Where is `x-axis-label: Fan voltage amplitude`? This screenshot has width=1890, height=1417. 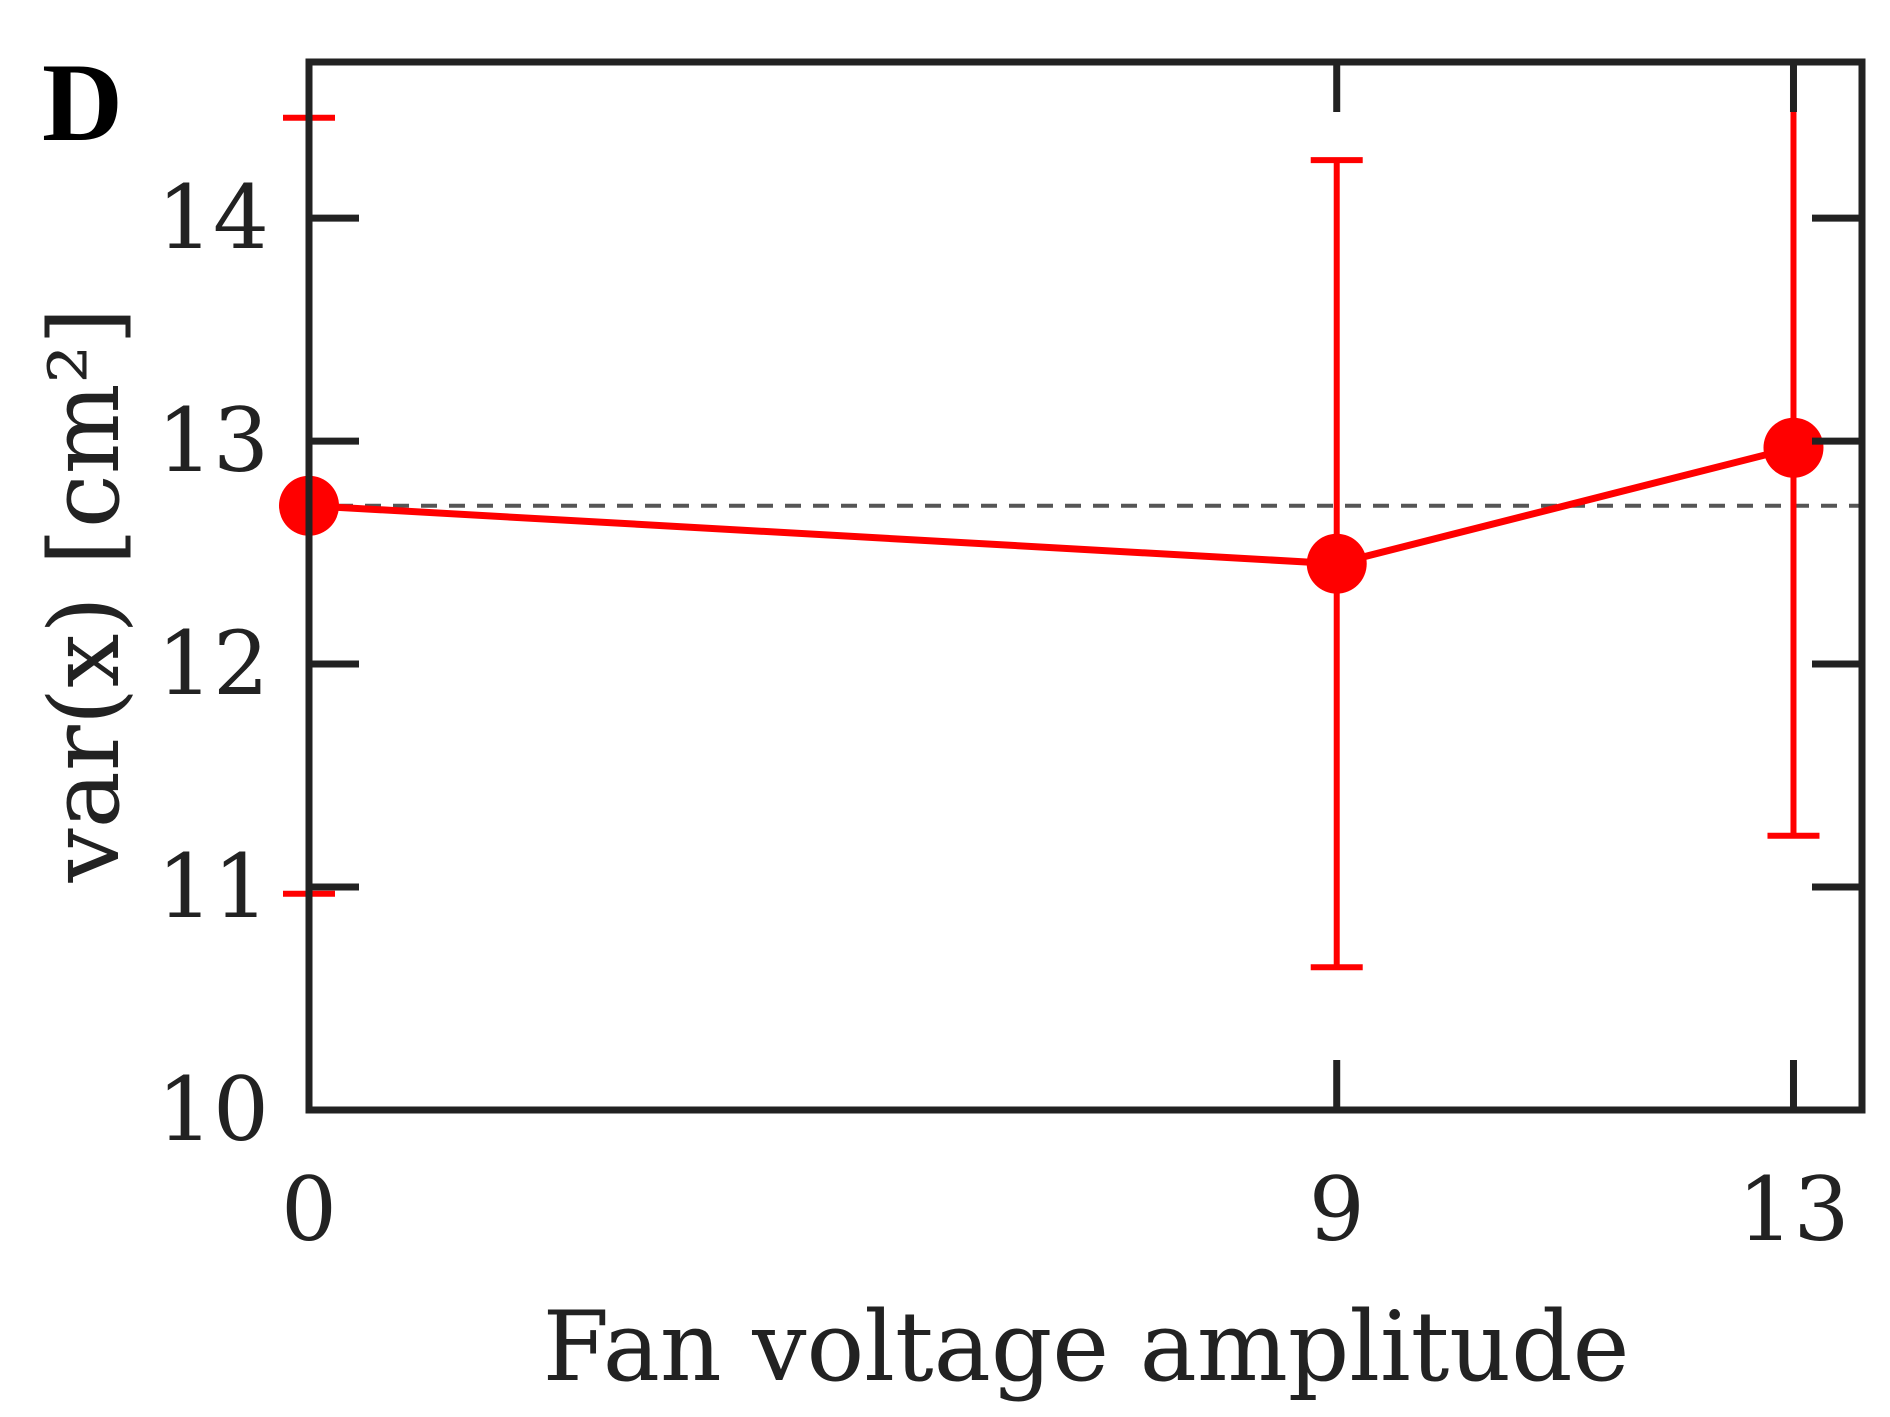
x-axis-label: Fan voltage amplitude is located at coordinates (1086, 1347).